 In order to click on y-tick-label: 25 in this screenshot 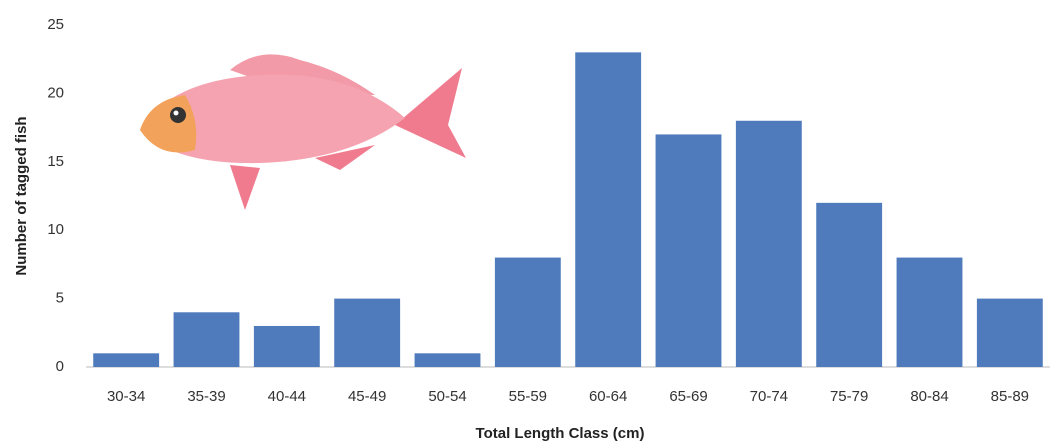, I will do `click(55, 24)`.